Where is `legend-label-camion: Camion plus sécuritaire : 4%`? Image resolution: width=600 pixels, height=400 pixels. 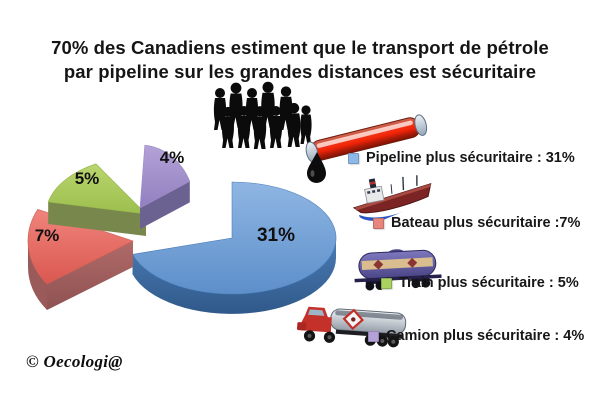 legend-label-camion: Camion plus sécuritaire : 4% is located at coordinates (485, 336).